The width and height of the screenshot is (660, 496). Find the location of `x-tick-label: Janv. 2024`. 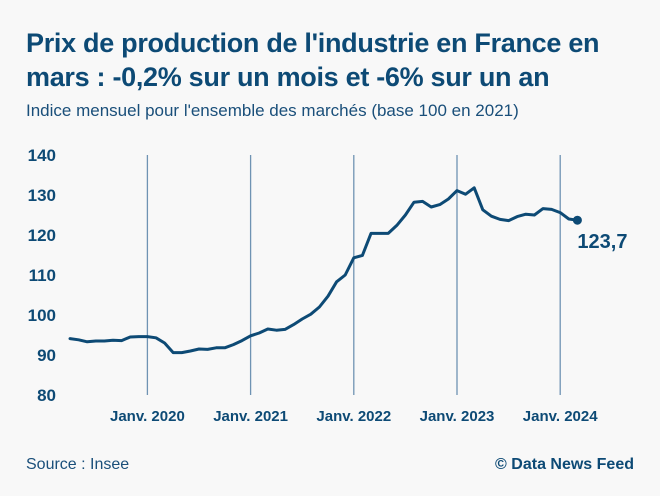

x-tick-label: Janv. 2024 is located at coordinates (560, 416).